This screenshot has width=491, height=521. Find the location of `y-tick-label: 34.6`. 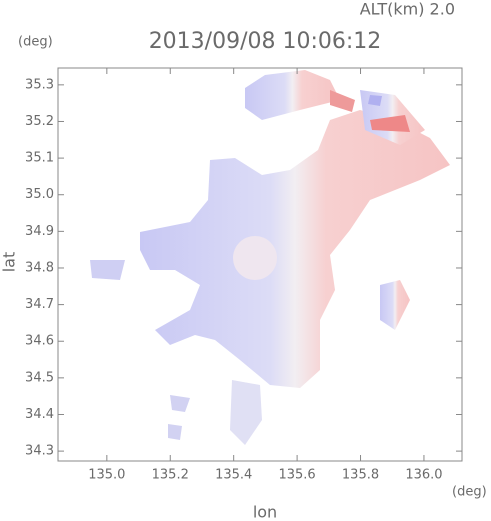

y-tick-label: 34.6 is located at coordinates (39, 341).